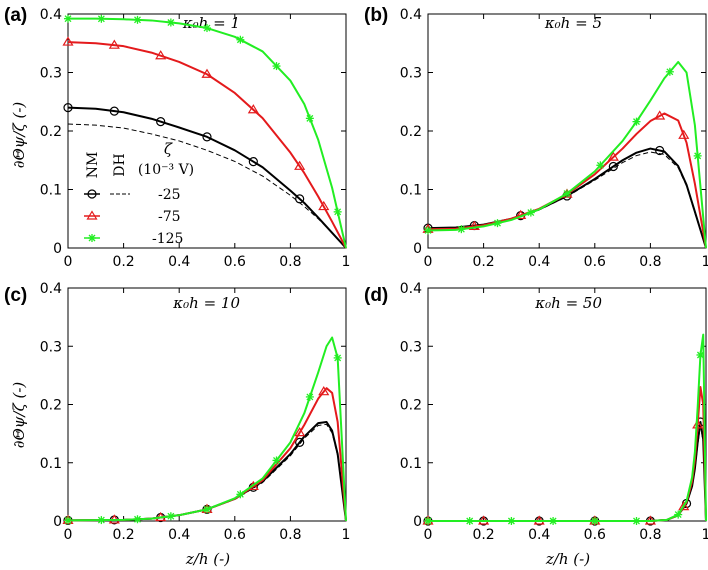 The image size is (708, 570). I want to click on legend-entry-3: -125, so click(133, 239).